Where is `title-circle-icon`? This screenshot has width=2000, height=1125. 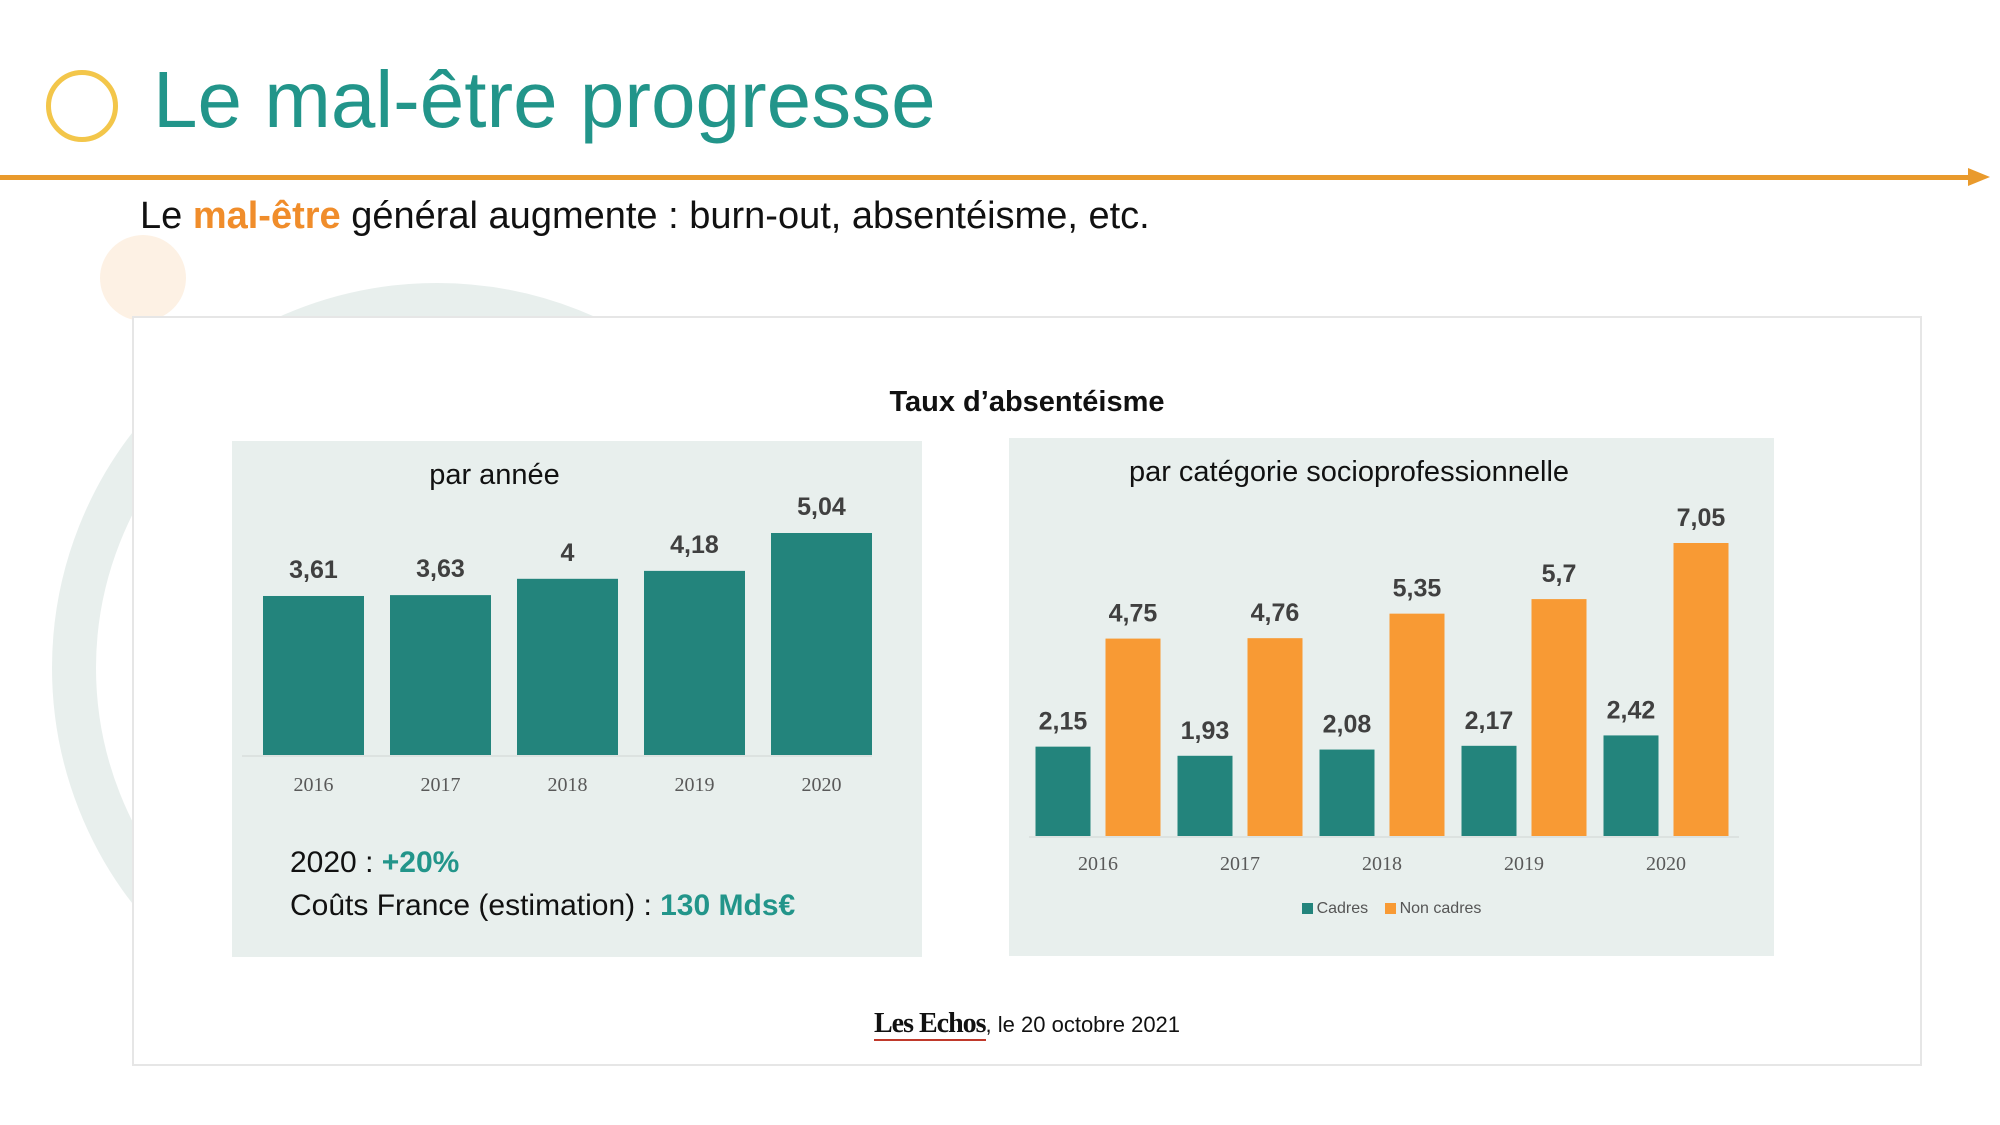 title-circle-icon is located at coordinates (82, 106).